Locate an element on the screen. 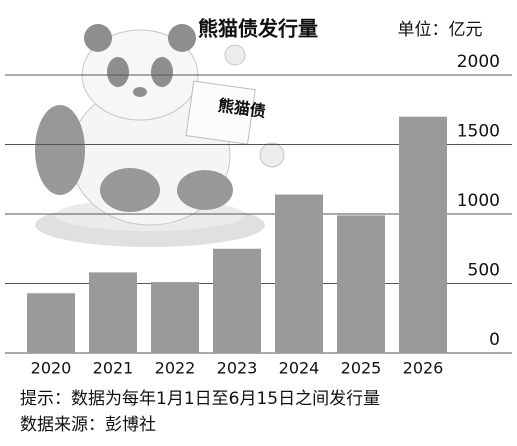 The width and height of the screenshot is (517, 446). x-tick-label: 2025 is located at coordinates (361, 368).